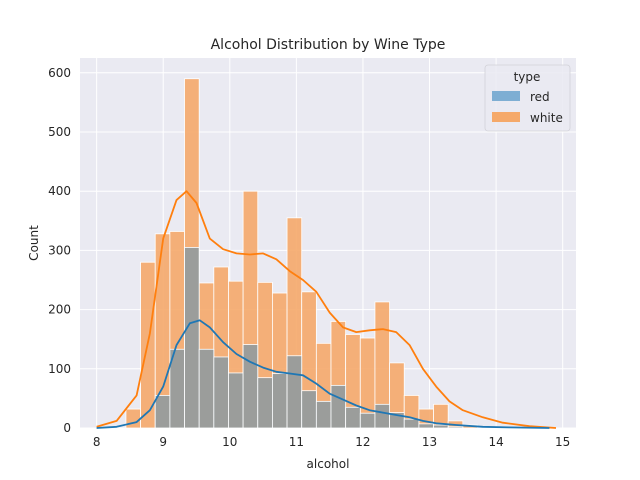 The image size is (640, 480). I want to click on y-axis-label: Count, so click(34, 243).